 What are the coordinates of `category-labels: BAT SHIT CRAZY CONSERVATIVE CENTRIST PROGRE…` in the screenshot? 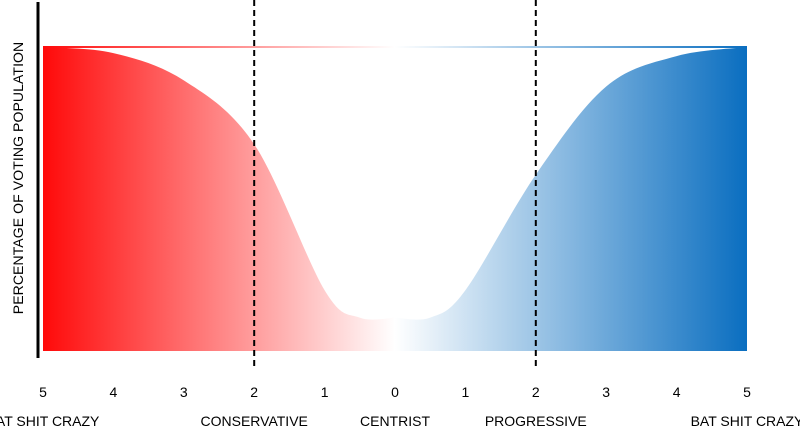 It's located at (400, 421).